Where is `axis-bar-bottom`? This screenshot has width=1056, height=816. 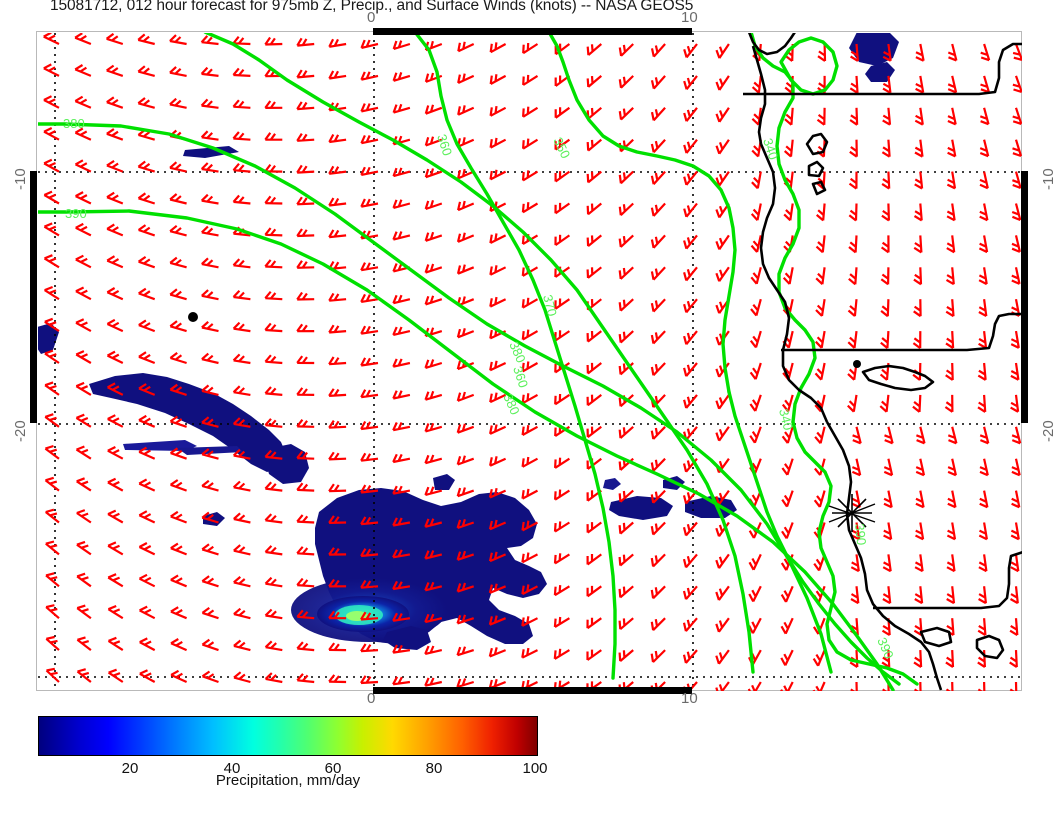
axis-bar-bottom is located at coordinates (532, 690).